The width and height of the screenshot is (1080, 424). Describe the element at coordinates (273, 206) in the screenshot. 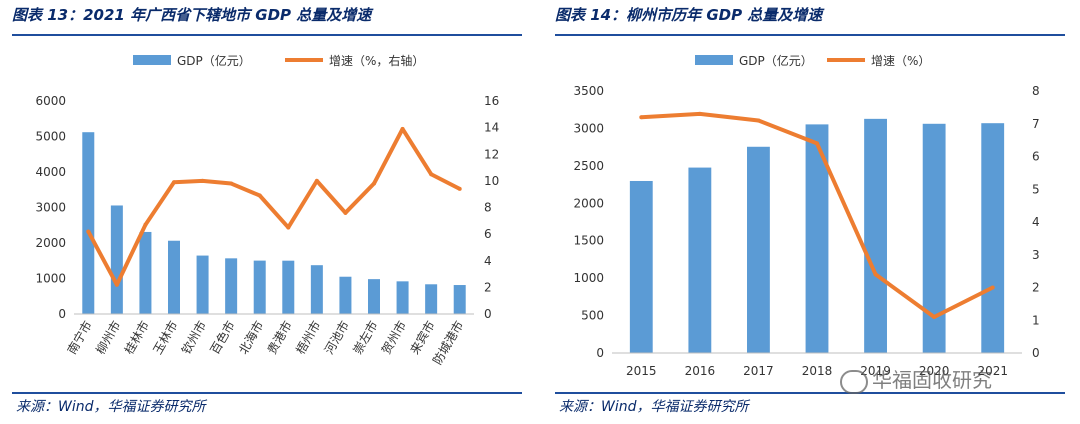

I see `growth-line` at that location.